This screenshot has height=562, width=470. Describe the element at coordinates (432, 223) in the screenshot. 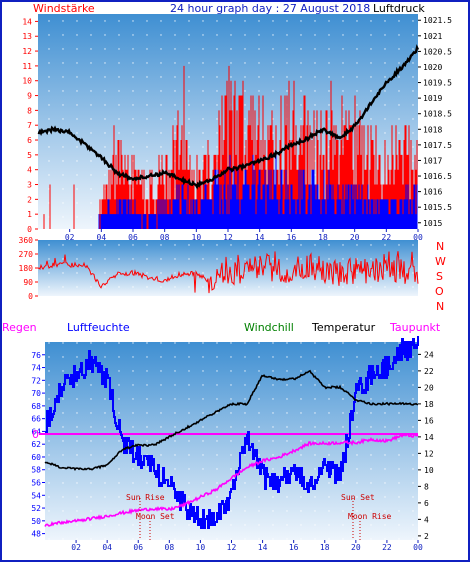

I see `pressure-y-tick-label: 1015` at that location.